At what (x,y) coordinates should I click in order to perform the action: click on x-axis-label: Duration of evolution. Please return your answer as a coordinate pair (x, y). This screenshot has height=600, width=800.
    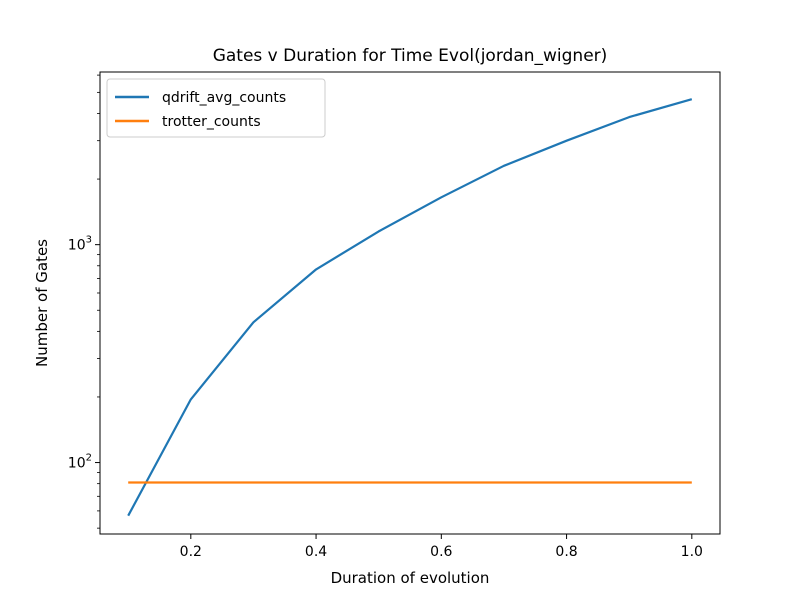
    Looking at the image, I should click on (410, 578).